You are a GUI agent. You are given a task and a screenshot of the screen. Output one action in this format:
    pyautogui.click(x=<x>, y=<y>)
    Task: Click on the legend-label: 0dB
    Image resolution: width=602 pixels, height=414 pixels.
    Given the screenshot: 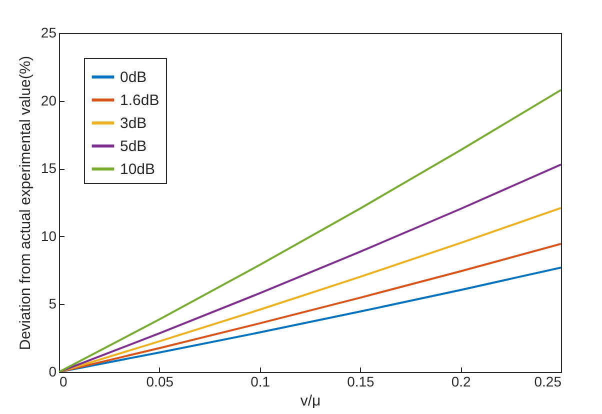 What is the action you would take?
    pyautogui.click(x=133, y=77)
    